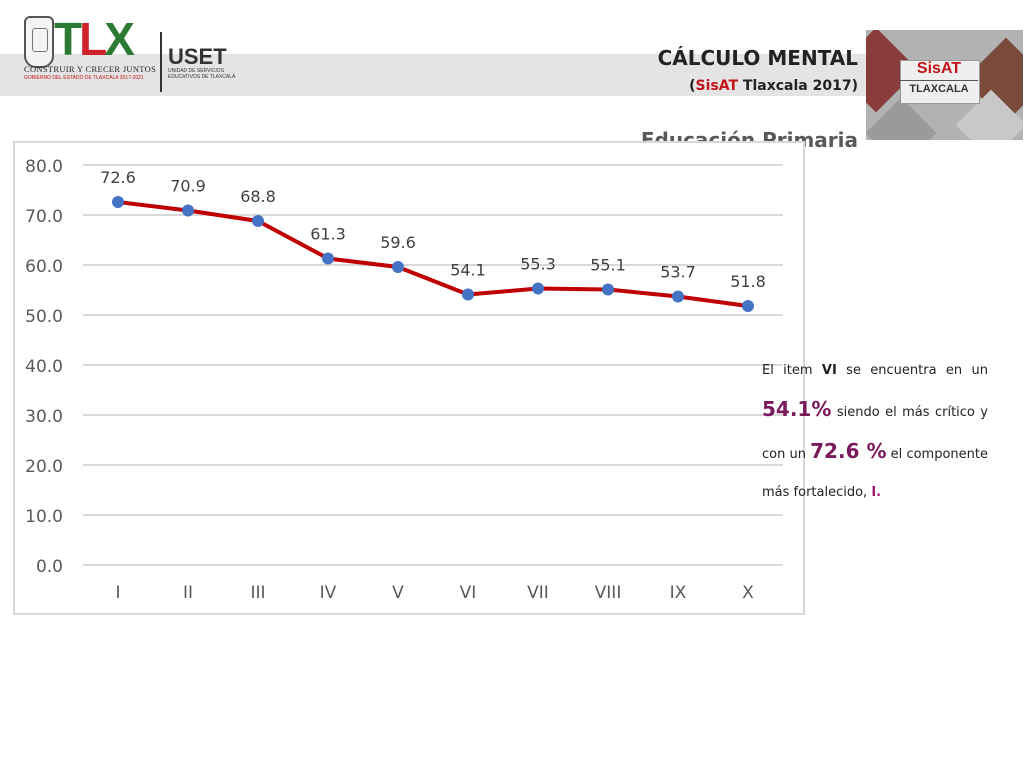  Describe the element at coordinates (118, 177) in the screenshot. I see `data-label: 72.6` at that location.